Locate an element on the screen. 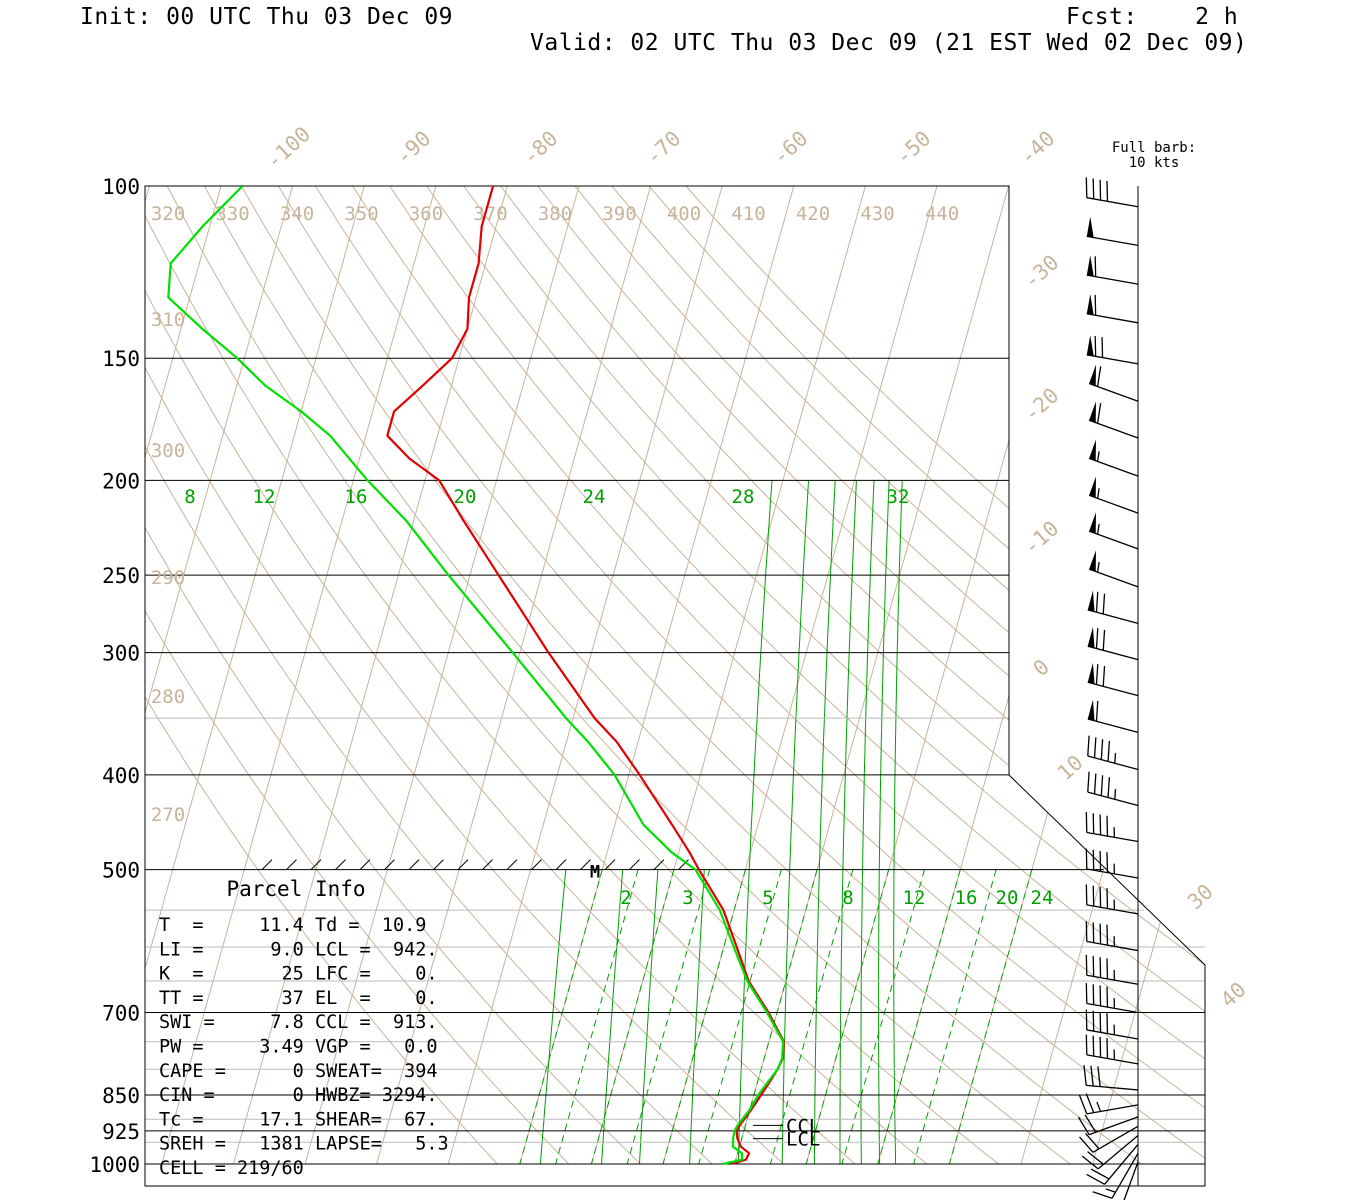 The height and width of the screenshot is (1200, 1350). pressure-tick-label: 1000 is located at coordinates (114, 1165).